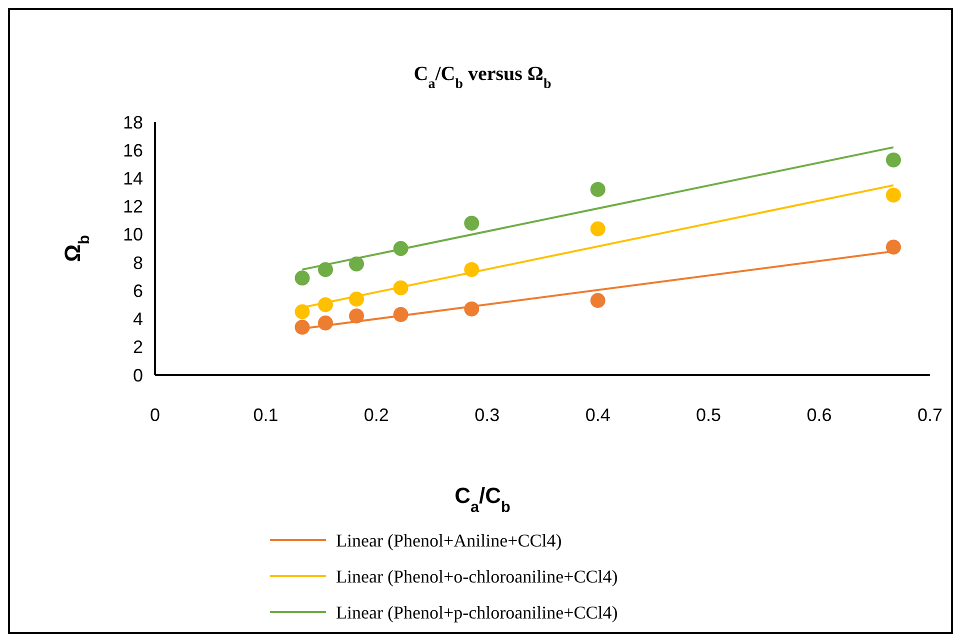 The height and width of the screenshot is (642, 961). I want to click on x-tick-label: 0.3, so click(487, 415).